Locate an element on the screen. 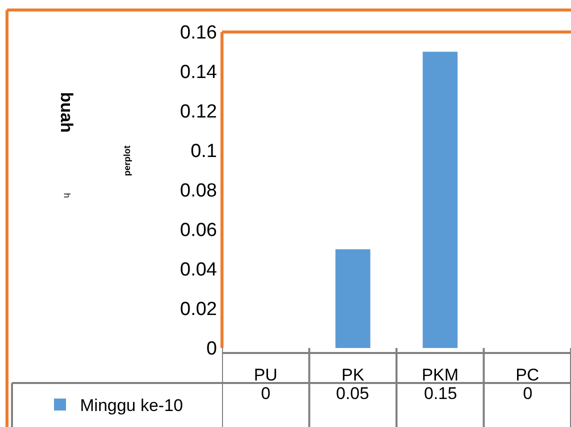  y-tick-label: 0.1 is located at coordinates (203, 151).